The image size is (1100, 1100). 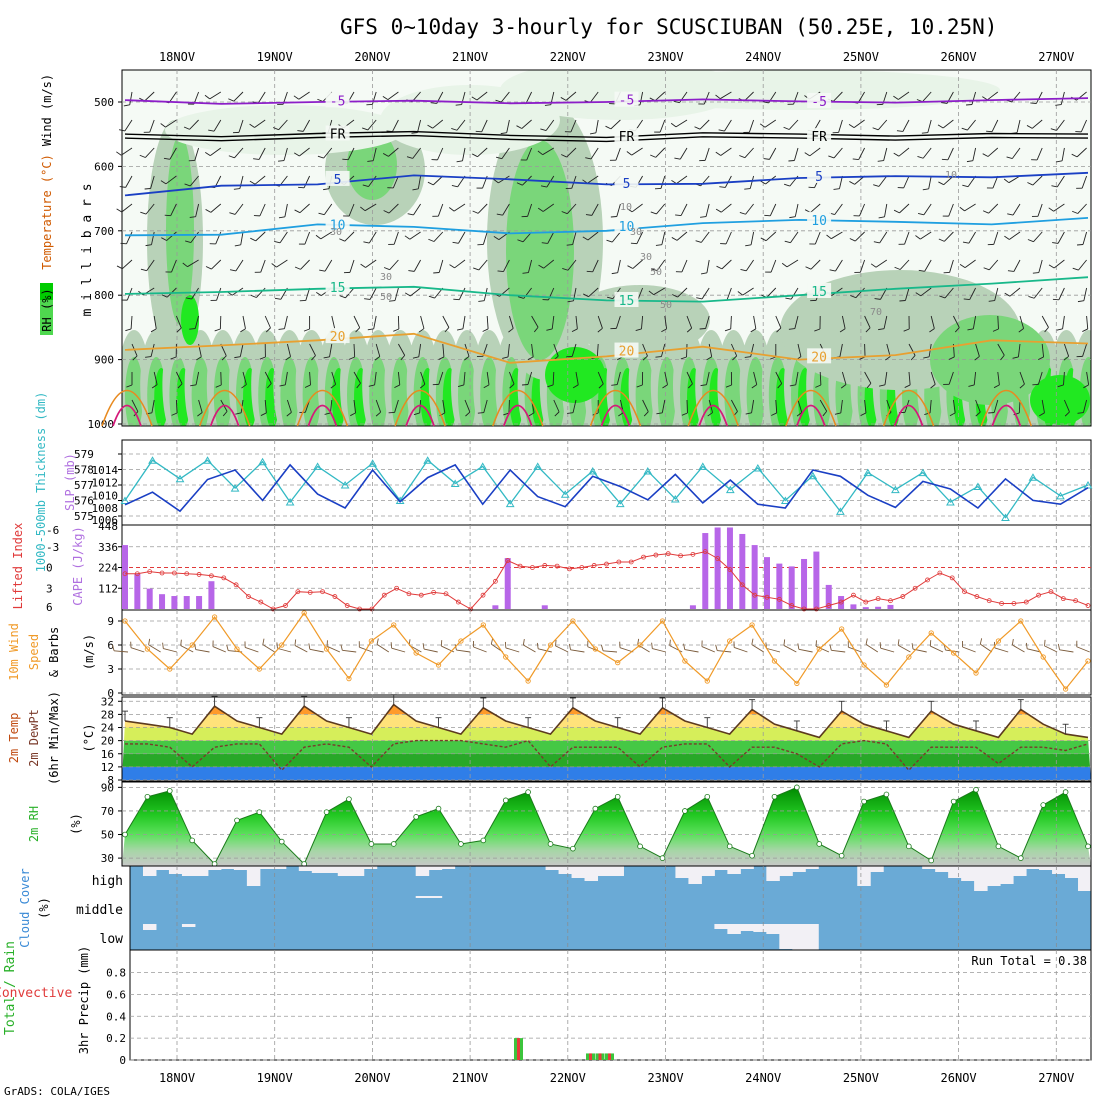 I want to click on rh-area, so click(x=640, y=320).